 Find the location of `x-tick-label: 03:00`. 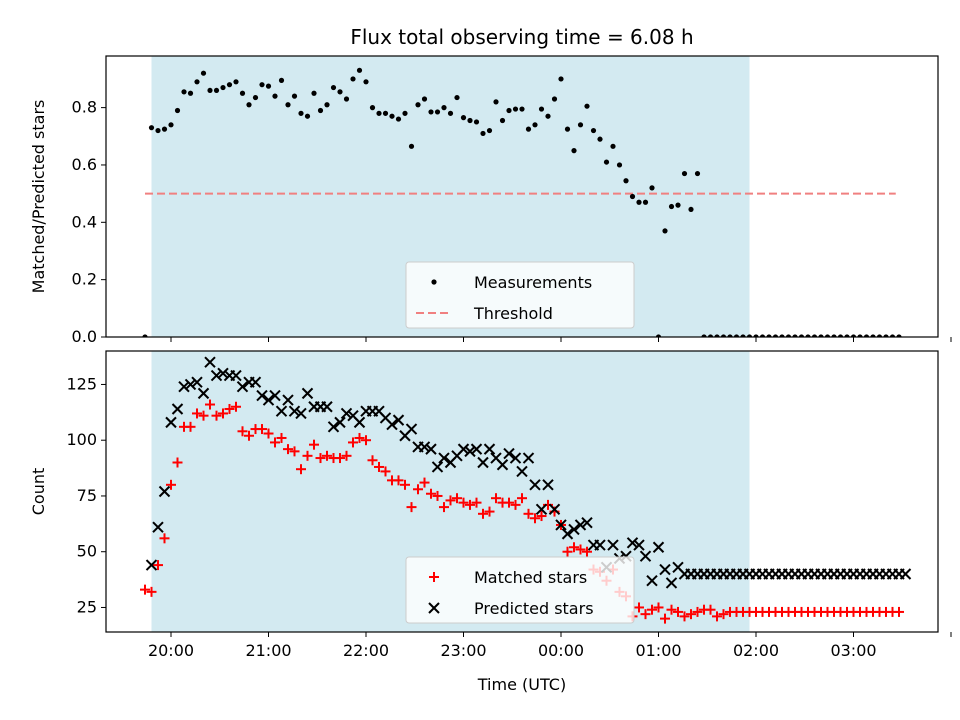

x-tick-label: 03:00 is located at coordinates (853, 650).